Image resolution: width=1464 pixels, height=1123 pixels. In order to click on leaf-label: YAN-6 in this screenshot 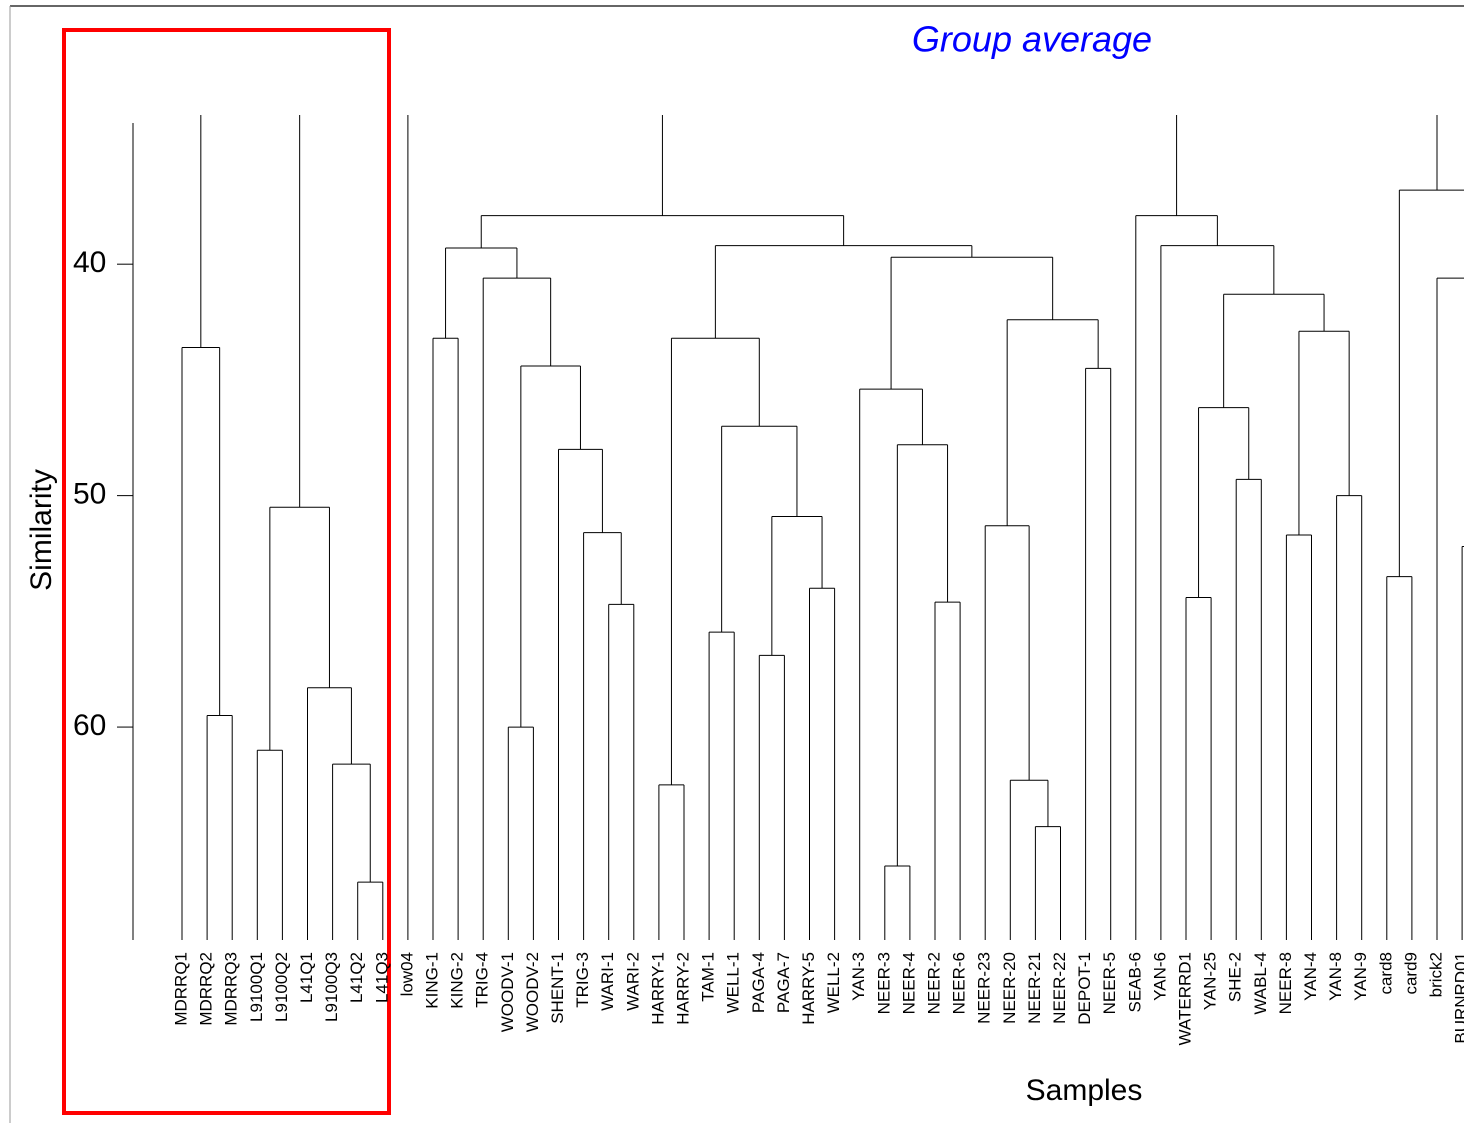, I will do `click(1159, 976)`.